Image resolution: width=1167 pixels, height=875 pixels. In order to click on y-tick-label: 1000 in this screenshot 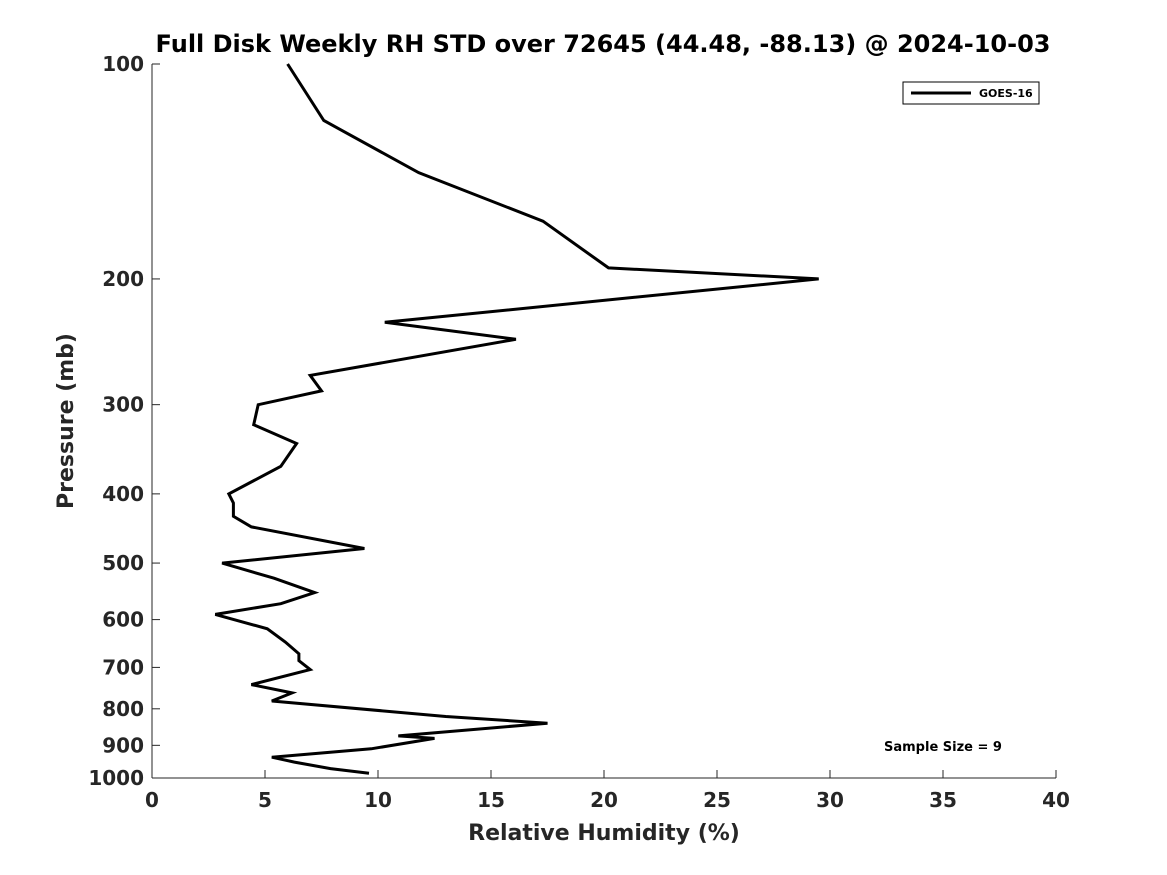, I will do `click(116, 778)`.